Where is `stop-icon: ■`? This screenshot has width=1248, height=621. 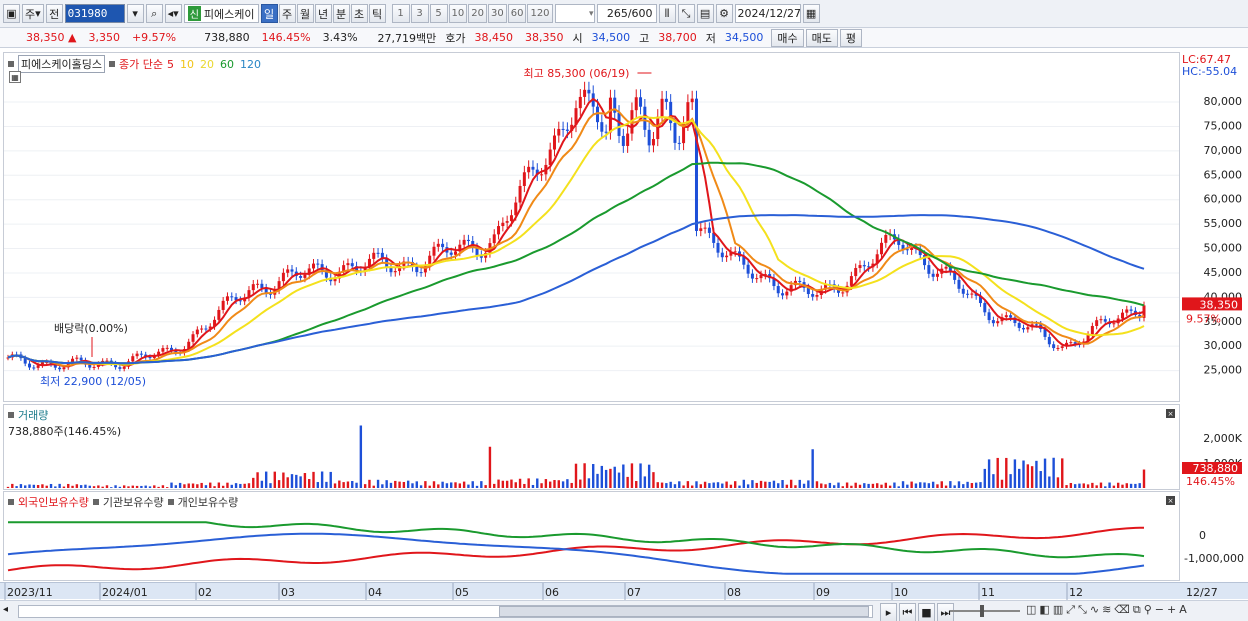
stop-icon: ■ is located at coordinates (926, 612).